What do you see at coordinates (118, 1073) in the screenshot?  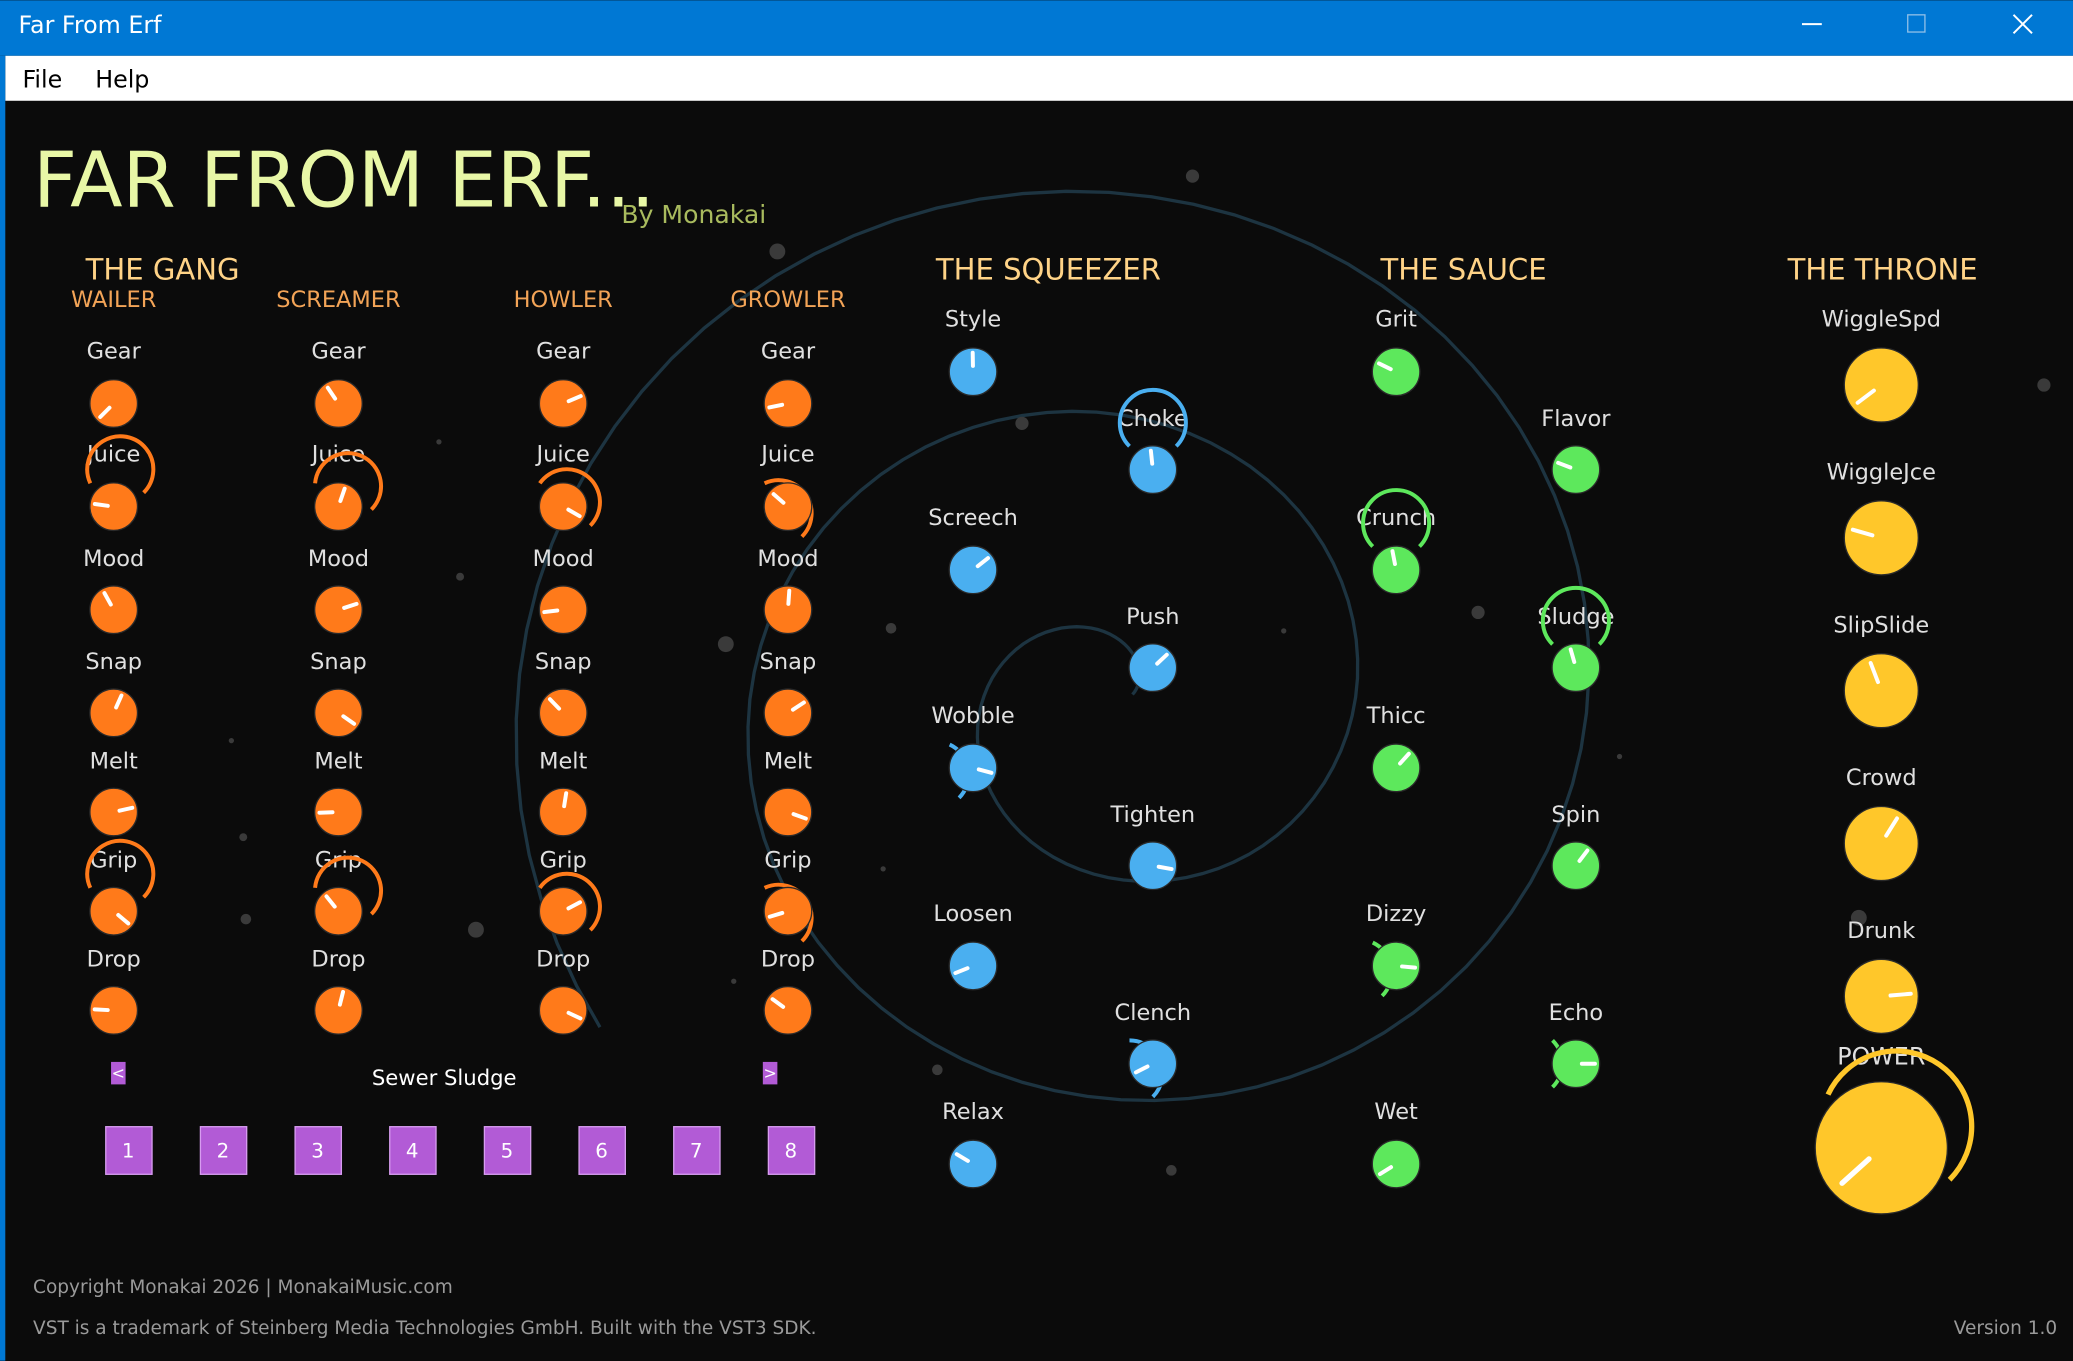 I see `preset-prev-button` at bounding box center [118, 1073].